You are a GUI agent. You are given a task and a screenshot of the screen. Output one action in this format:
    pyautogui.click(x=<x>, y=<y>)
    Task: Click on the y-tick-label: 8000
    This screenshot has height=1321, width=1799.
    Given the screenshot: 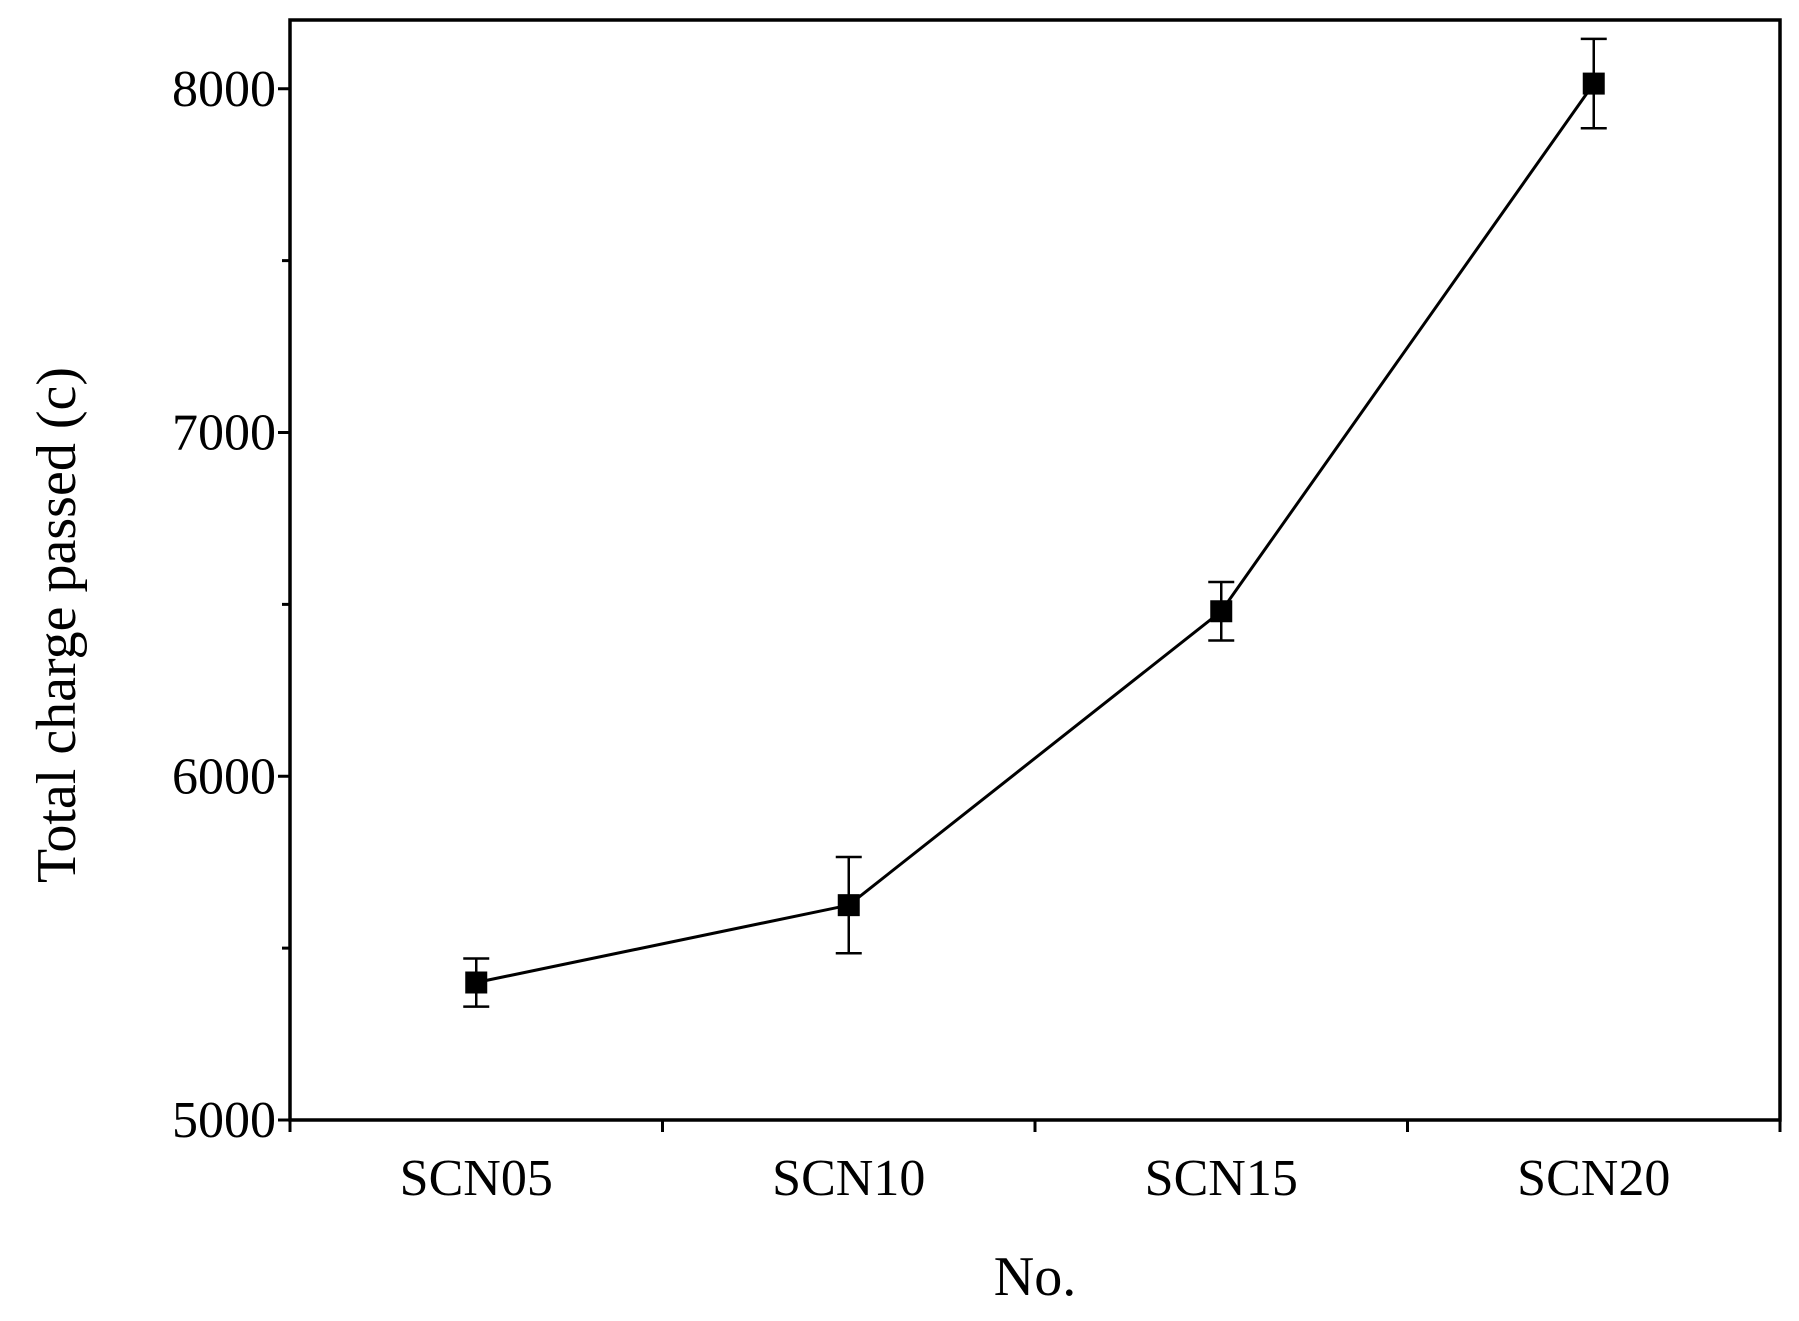 What is the action you would take?
    pyautogui.click(x=224, y=89)
    